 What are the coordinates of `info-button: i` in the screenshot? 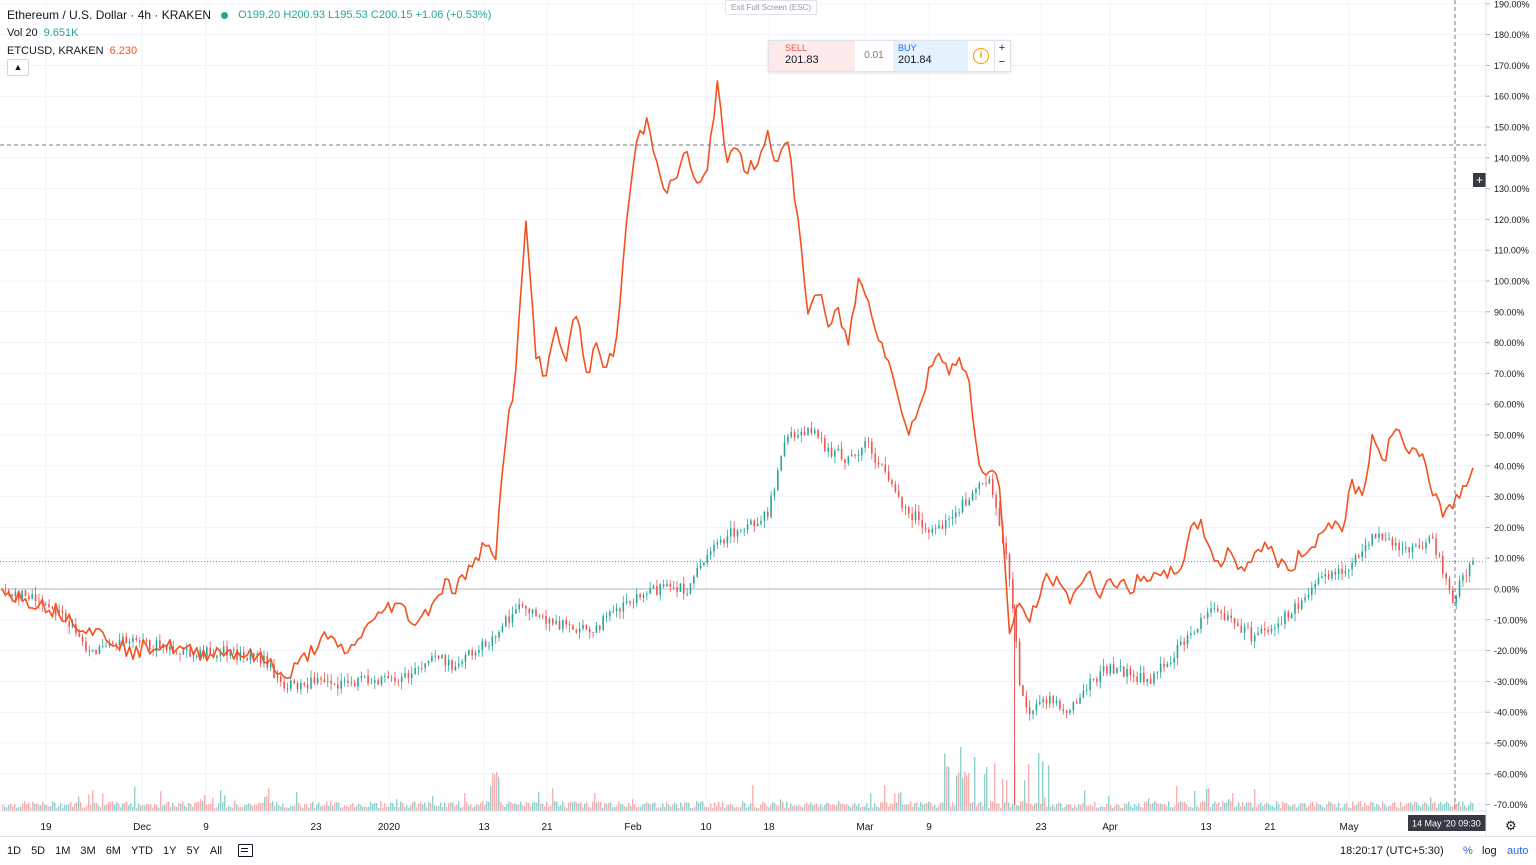 It's located at (981, 56).